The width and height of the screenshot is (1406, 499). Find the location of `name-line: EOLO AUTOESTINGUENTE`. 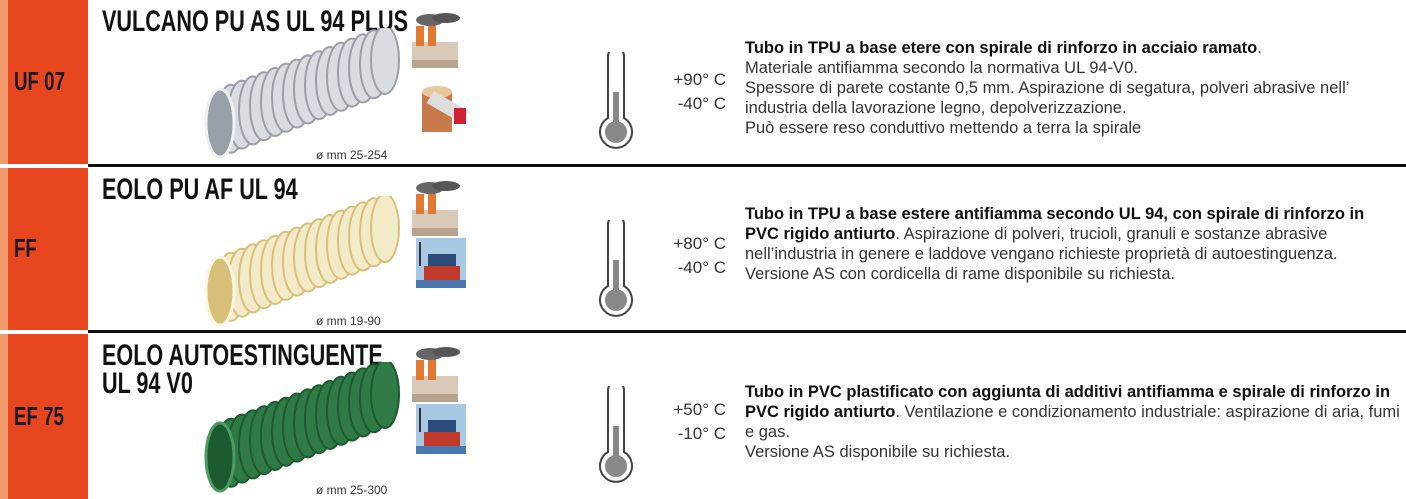

name-line: EOLO AUTOESTINGUENTE is located at coordinates (242, 355).